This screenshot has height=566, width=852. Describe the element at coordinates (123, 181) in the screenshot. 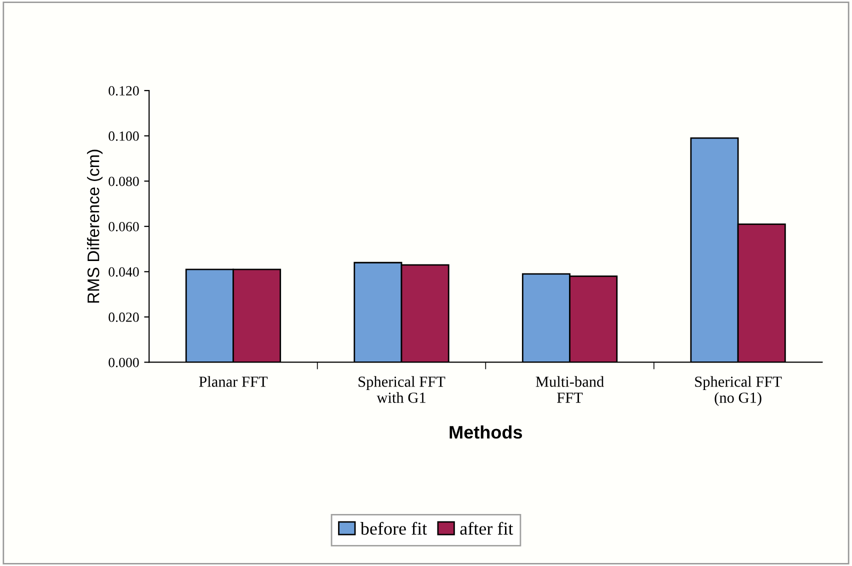

I see `y-tick-label: 0.080` at that location.